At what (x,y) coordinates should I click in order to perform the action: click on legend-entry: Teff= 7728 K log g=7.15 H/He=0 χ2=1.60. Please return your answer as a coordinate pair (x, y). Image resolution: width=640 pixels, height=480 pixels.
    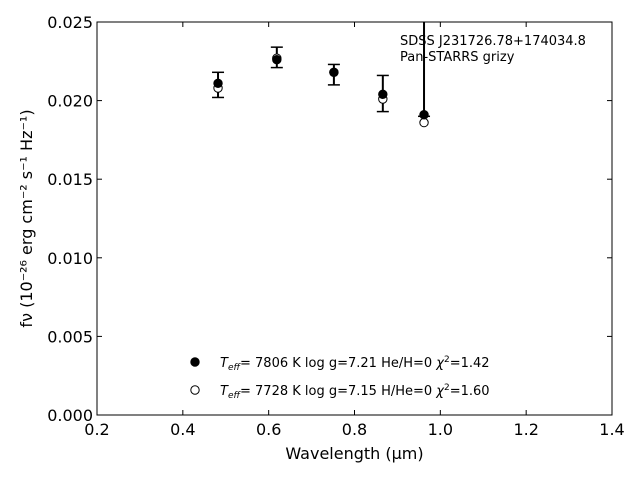
    Looking at the image, I should click on (355, 392).